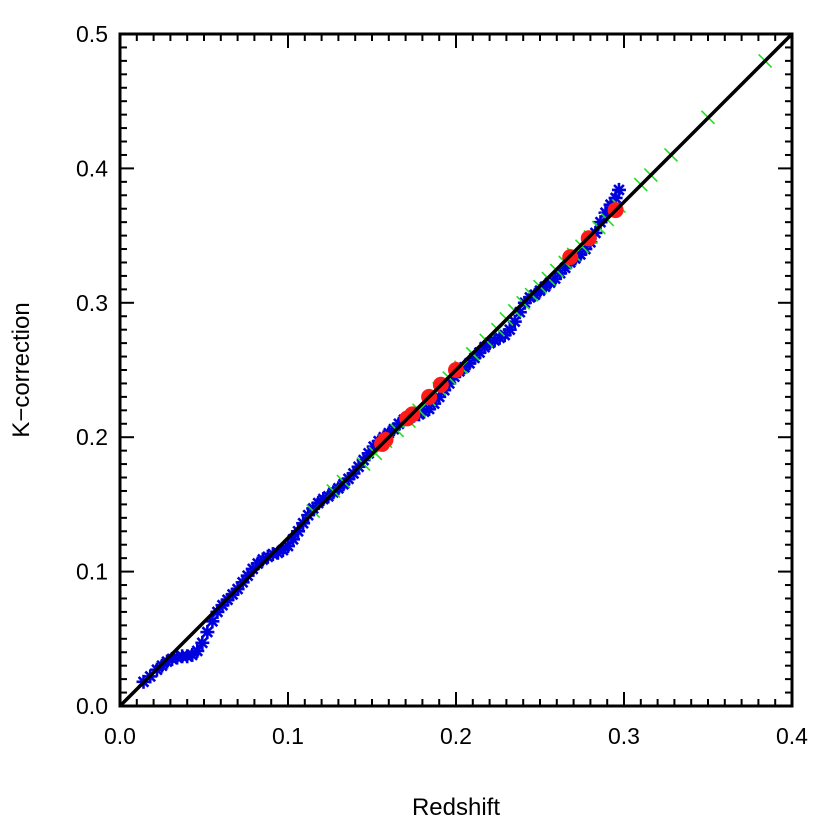 The height and width of the screenshot is (830, 830). What do you see at coordinates (624, 736) in the screenshot?
I see `x-tick-label: 0.3` at bounding box center [624, 736].